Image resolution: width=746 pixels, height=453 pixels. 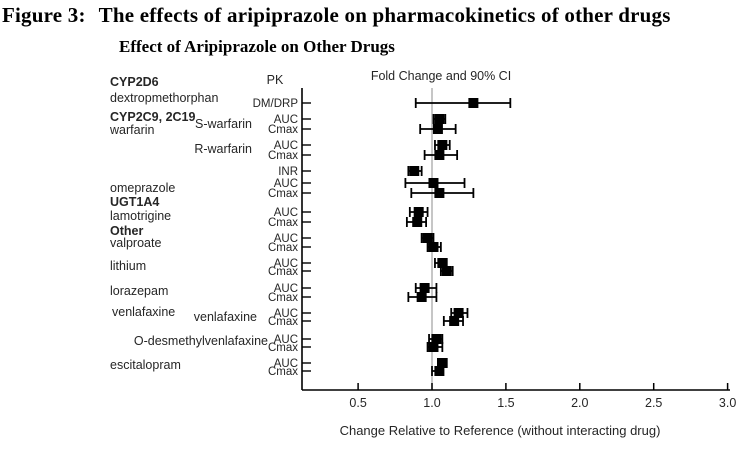 What do you see at coordinates (727, 403) in the screenshot?
I see `x-tick-label: 3.0` at bounding box center [727, 403].